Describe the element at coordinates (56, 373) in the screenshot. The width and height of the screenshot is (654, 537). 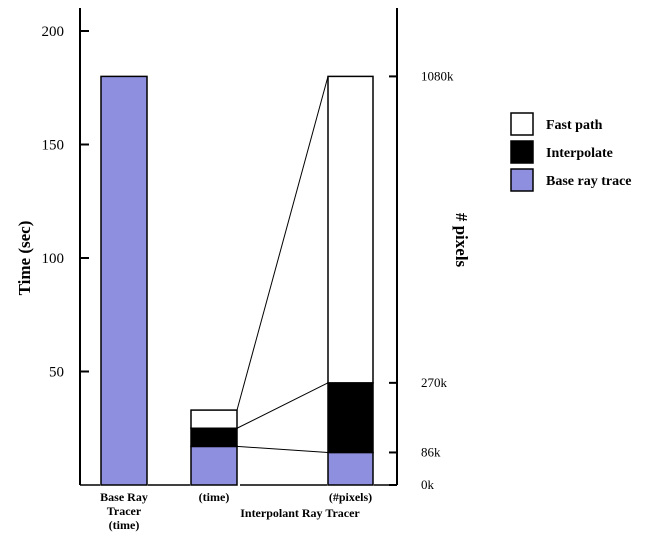
I see `left-tick-label: 50` at that location.